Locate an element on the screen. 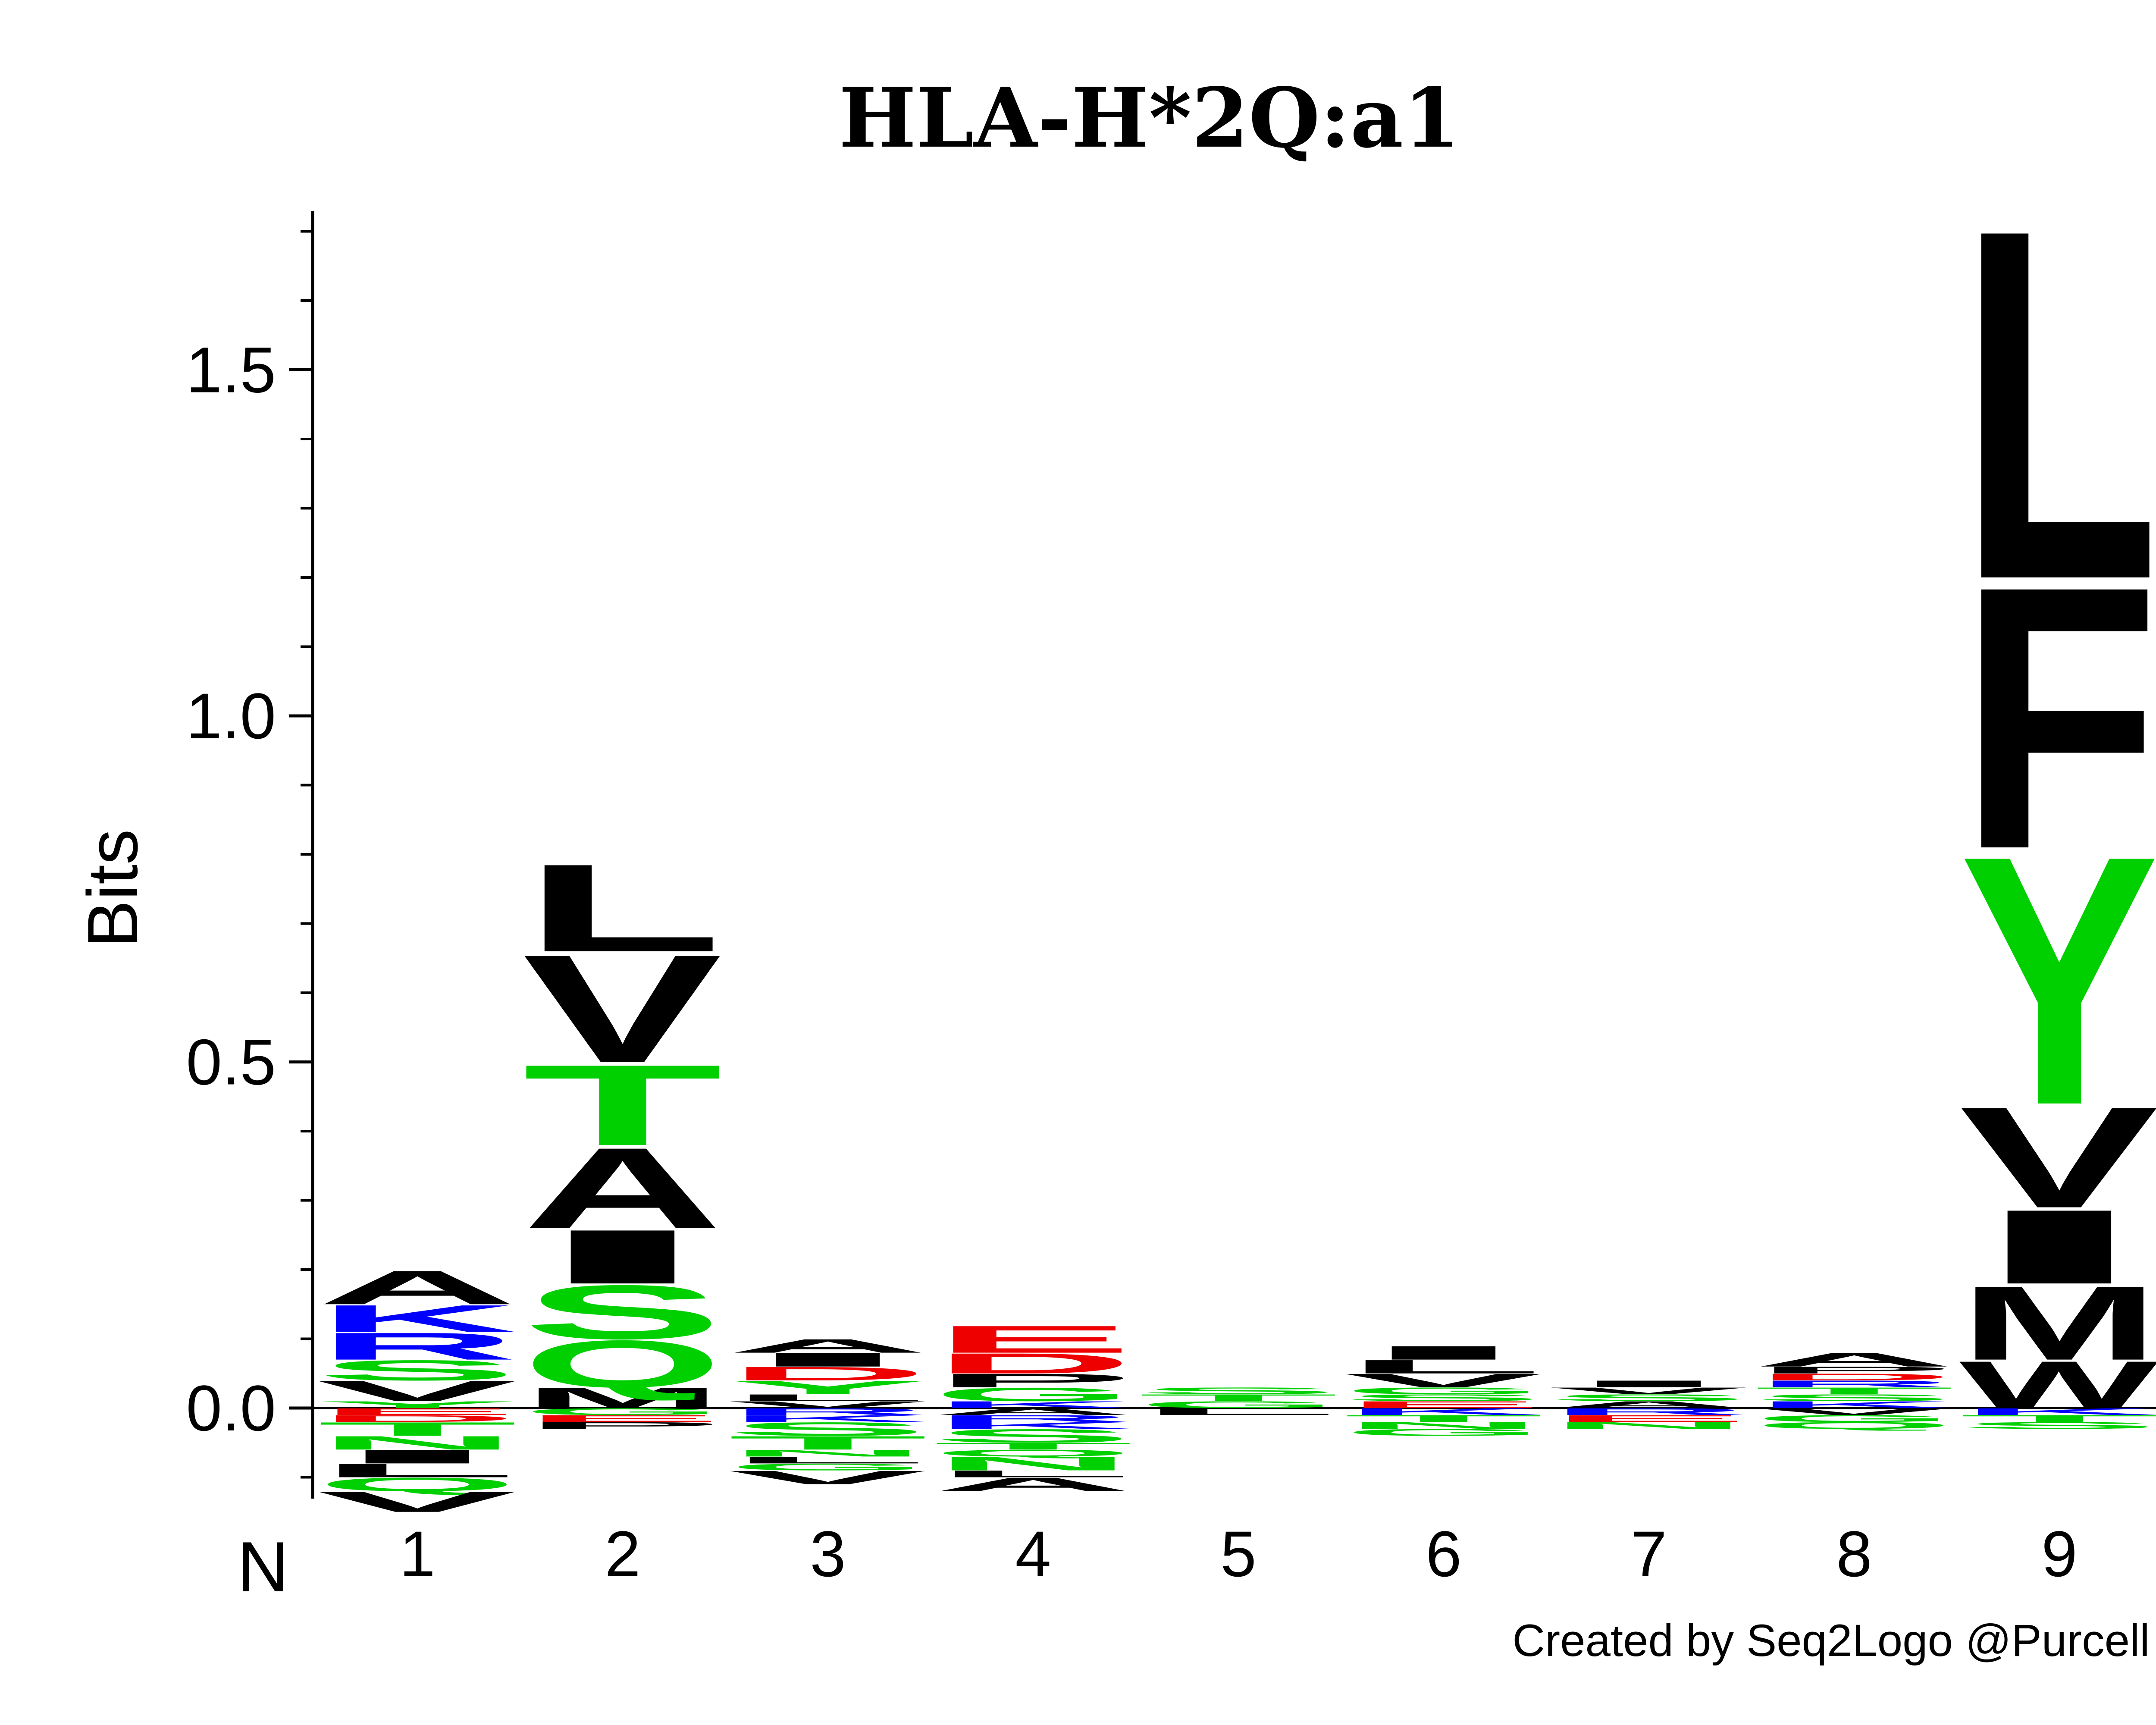 The height and width of the screenshot is (1725, 2156). x-tick-label: 6 is located at coordinates (1443, 1554).